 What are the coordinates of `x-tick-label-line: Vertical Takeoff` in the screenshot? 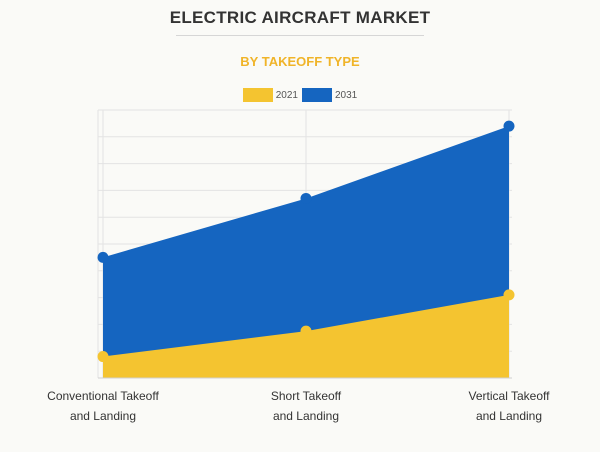 It's located at (509, 396).